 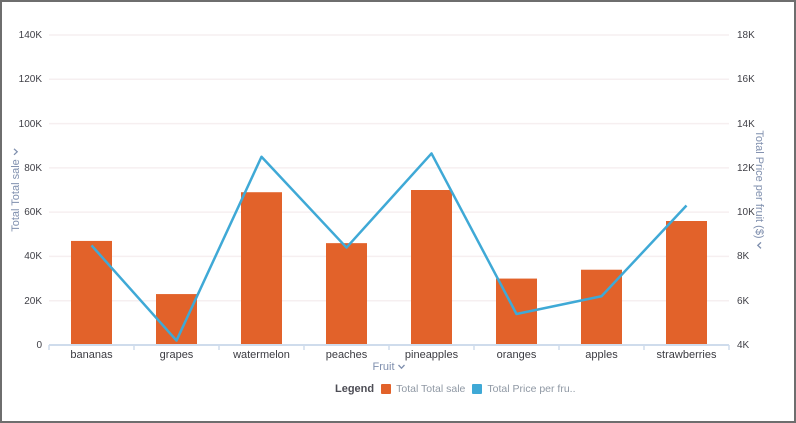 I want to click on category-label-strawberries: strawberries, so click(x=686, y=355).